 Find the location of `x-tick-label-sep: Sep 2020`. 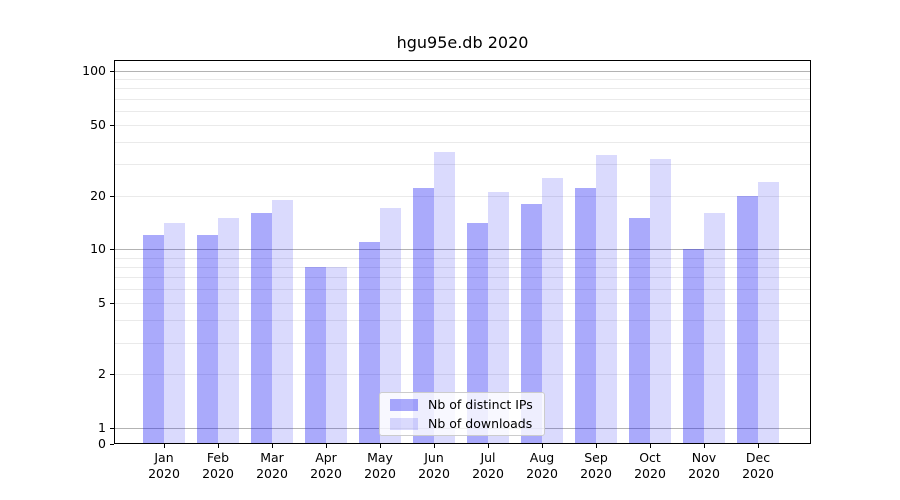

x-tick-label-sep: Sep 2020 is located at coordinates (596, 465).